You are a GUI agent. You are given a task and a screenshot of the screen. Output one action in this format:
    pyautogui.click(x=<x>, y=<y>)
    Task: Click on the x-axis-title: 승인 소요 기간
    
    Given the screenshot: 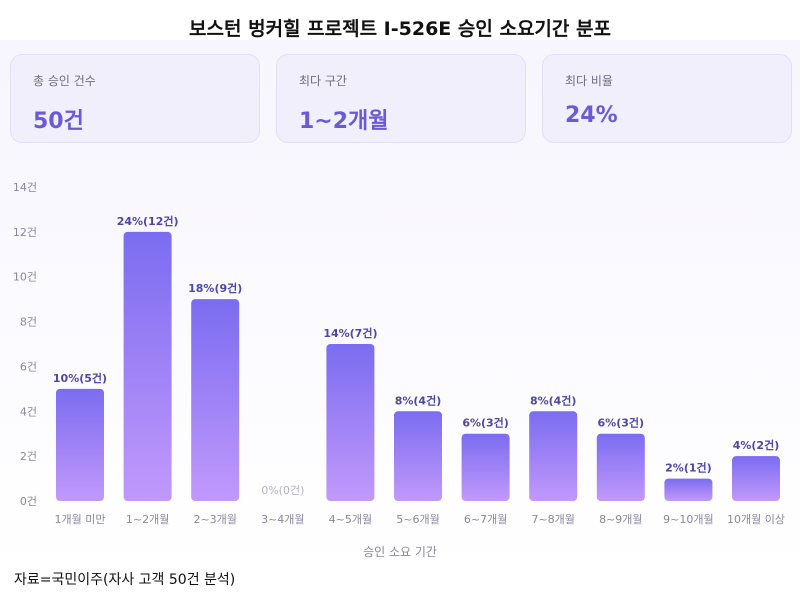 What is the action you would take?
    pyautogui.click(x=400, y=552)
    